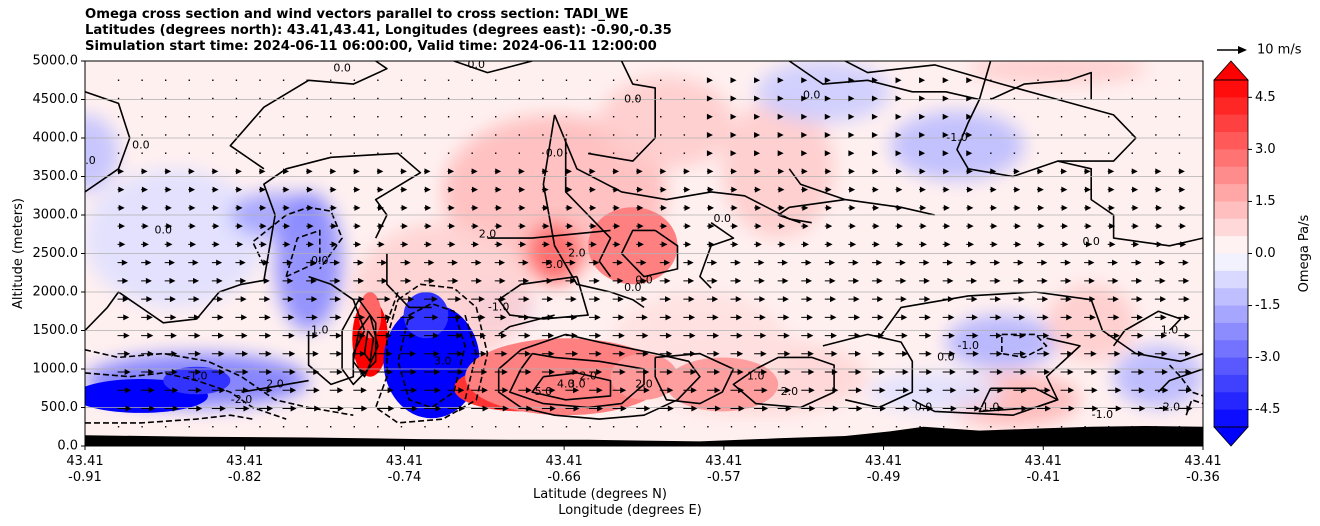 The height and width of the screenshot is (526, 1320). What do you see at coordinates (1231, 436) in the screenshot?
I see `colorbar-extend-min` at bounding box center [1231, 436].